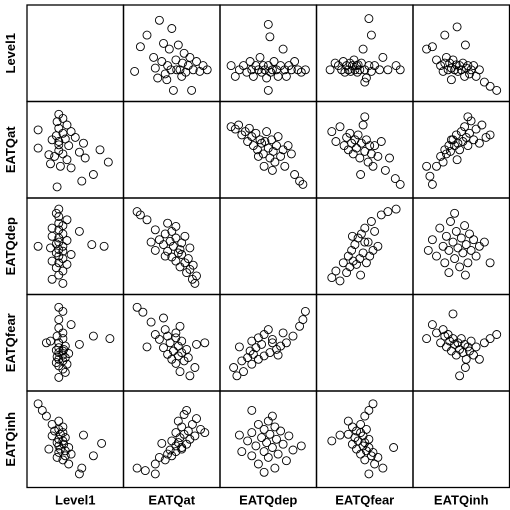  I want to click on row-label-eatqat: EATQat, so click(10, 149).